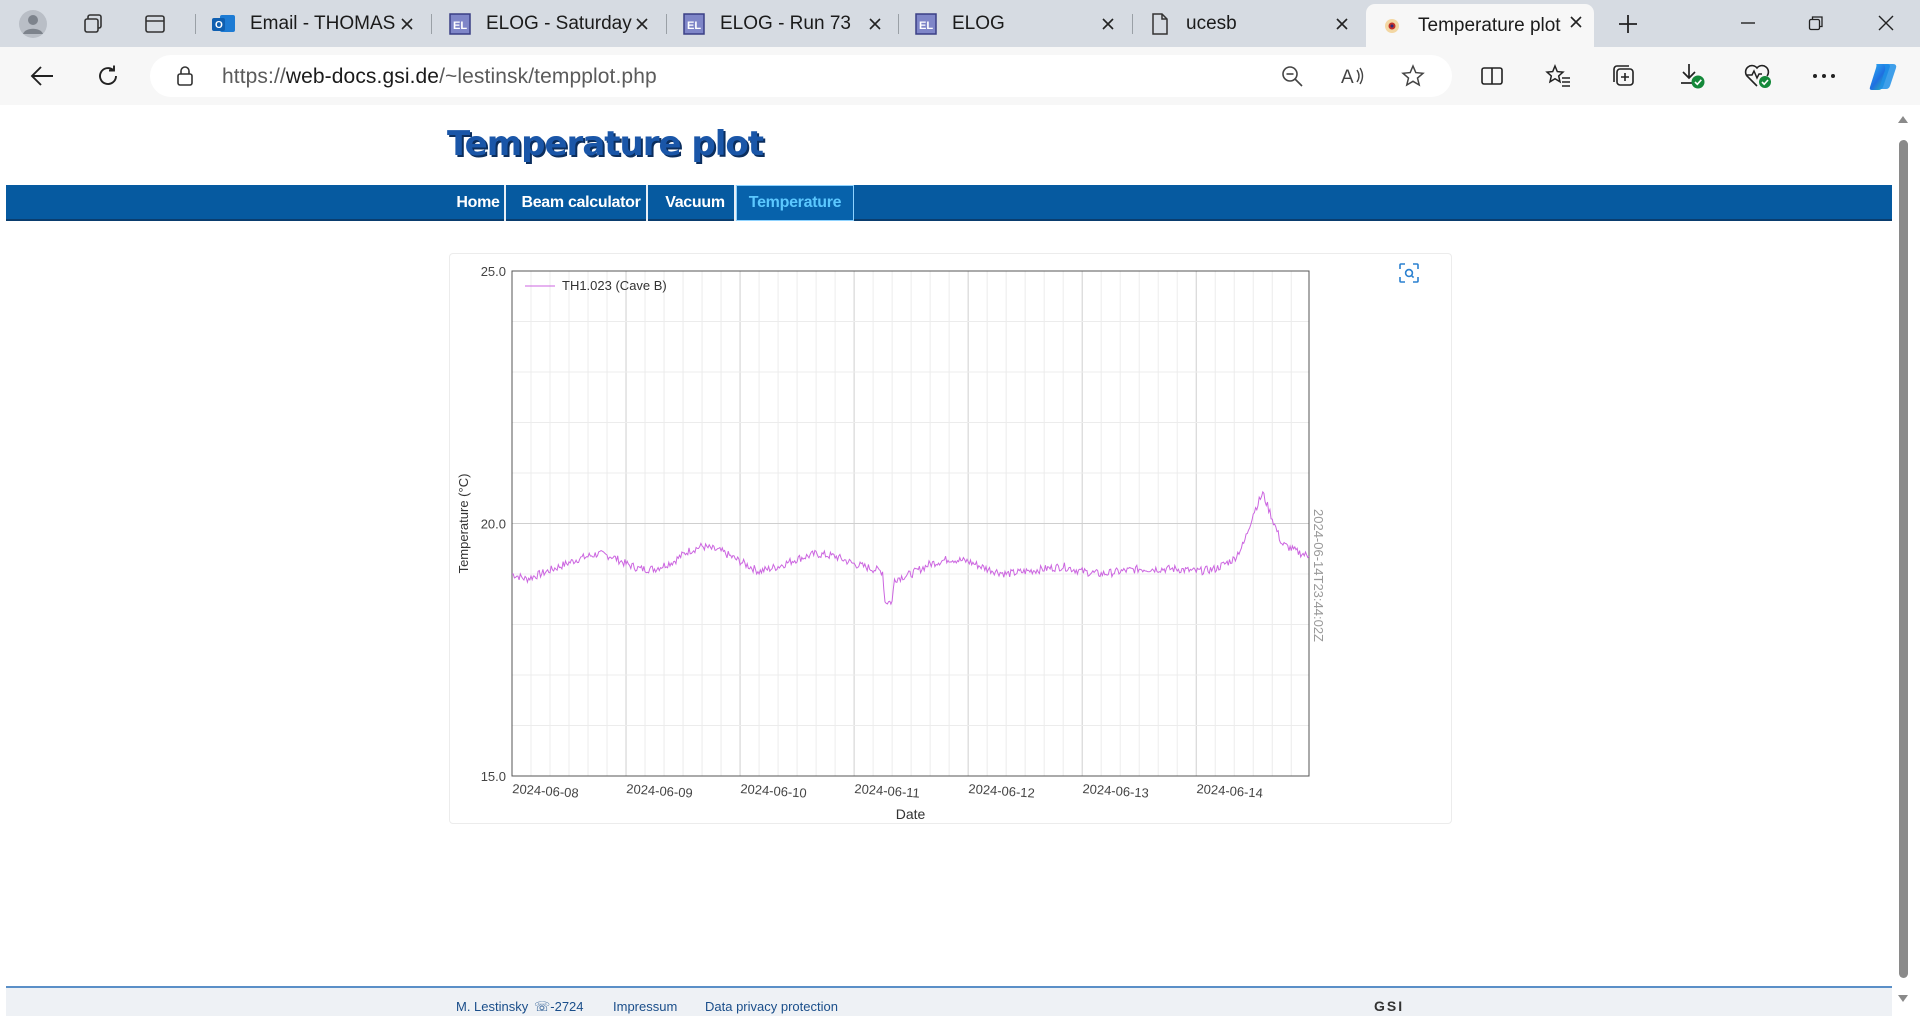 The height and width of the screenshot is (1020, 1920). Describe the element at coordinates (362, 76) in the screenshot. I see `url-host: web-docs.gsi.de` at that location.